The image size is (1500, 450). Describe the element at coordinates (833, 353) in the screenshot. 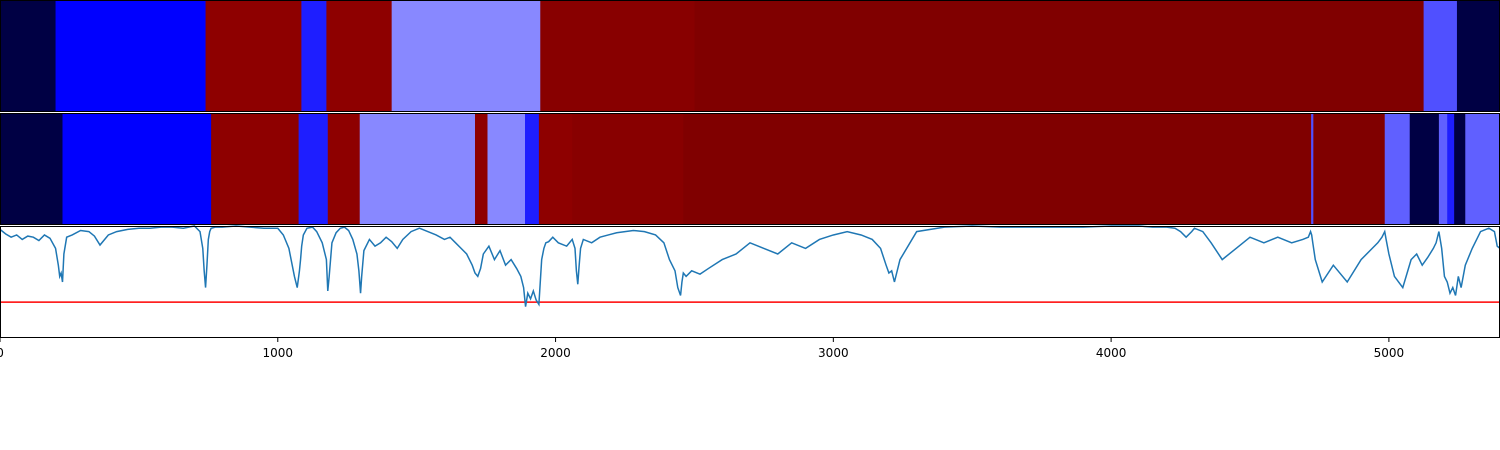

I see `x-tick-label-3000: 3000` at that location.